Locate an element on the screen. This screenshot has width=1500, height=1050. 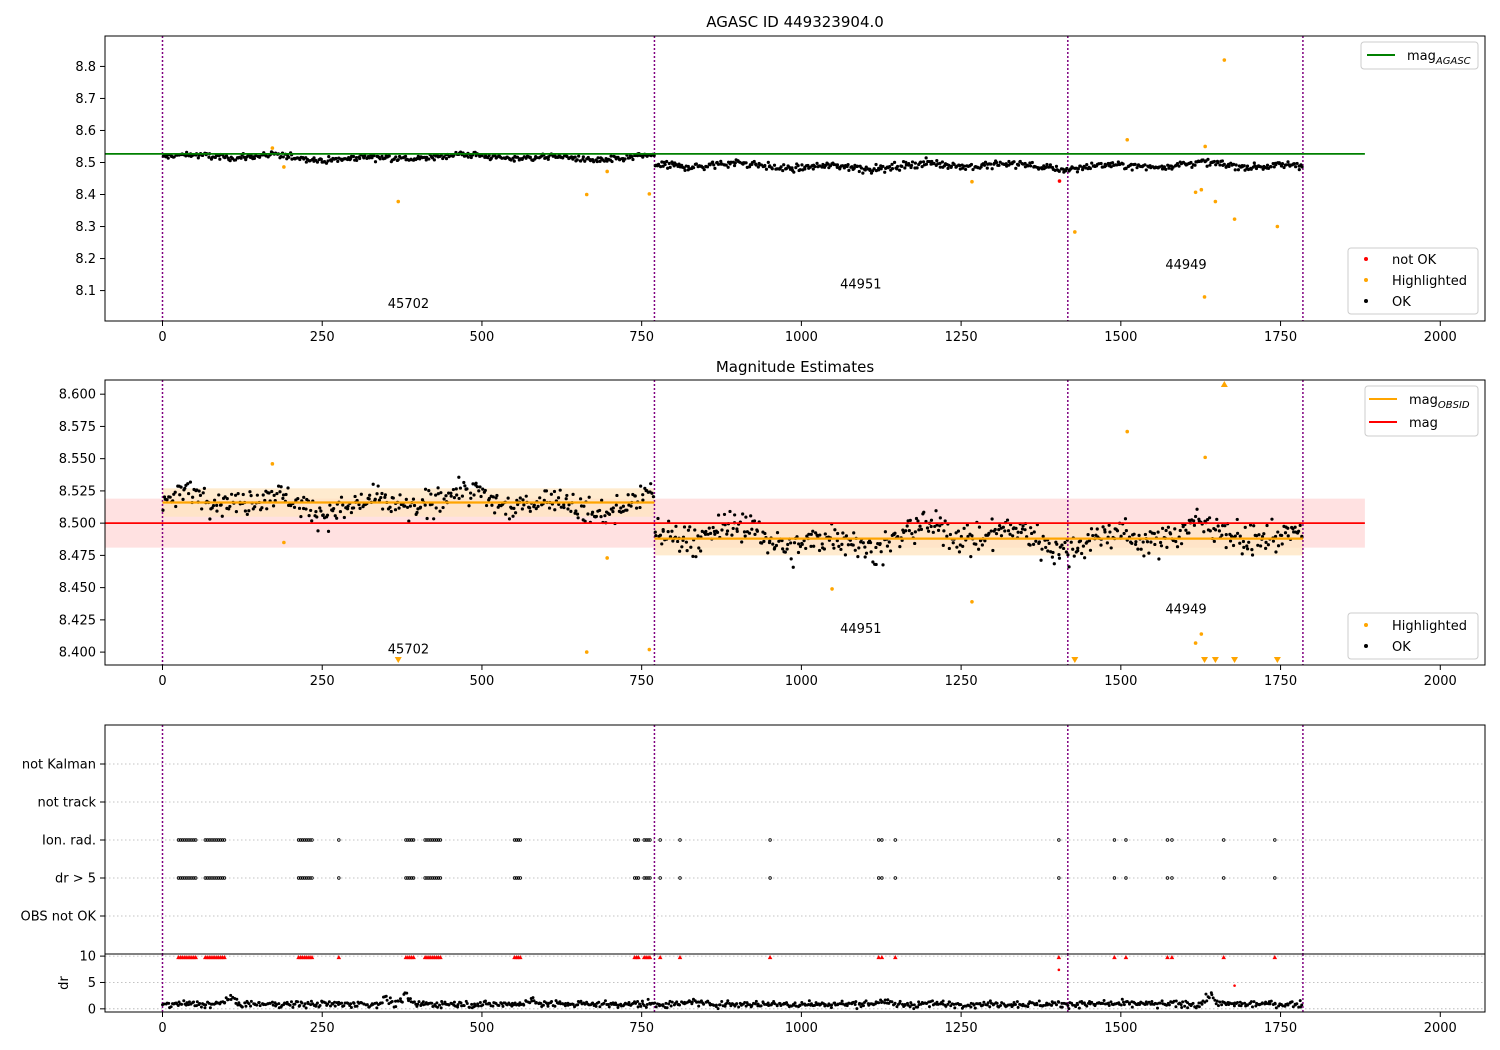
legend-box is located at coordinates (1419, 55).